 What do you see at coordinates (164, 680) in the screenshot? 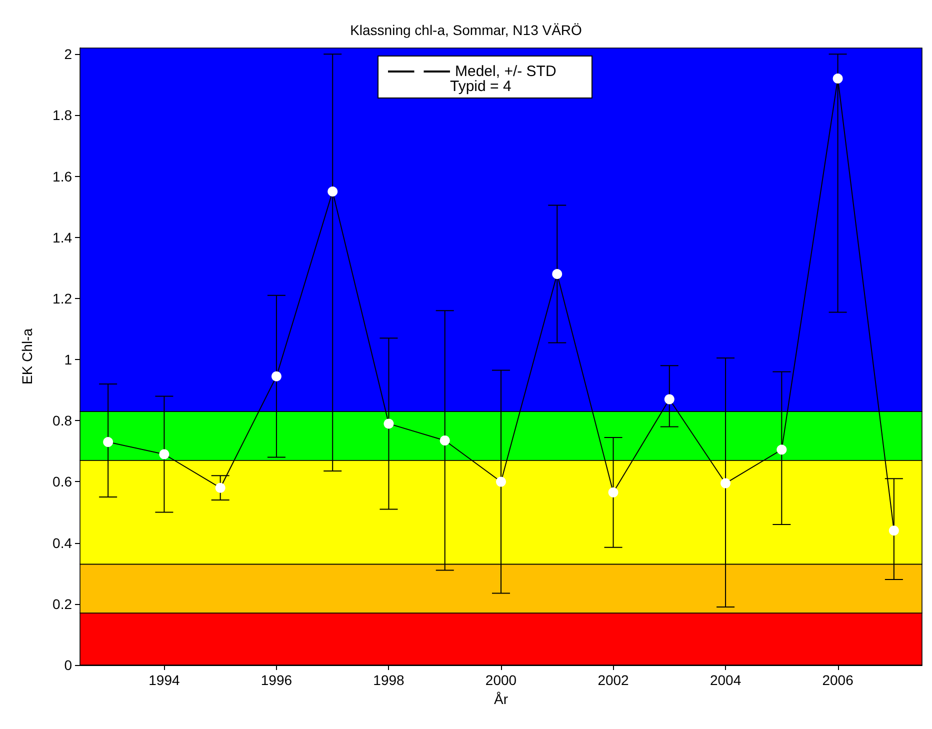
I see `x-tick-label: 1994` at bounding box center [164, 680].